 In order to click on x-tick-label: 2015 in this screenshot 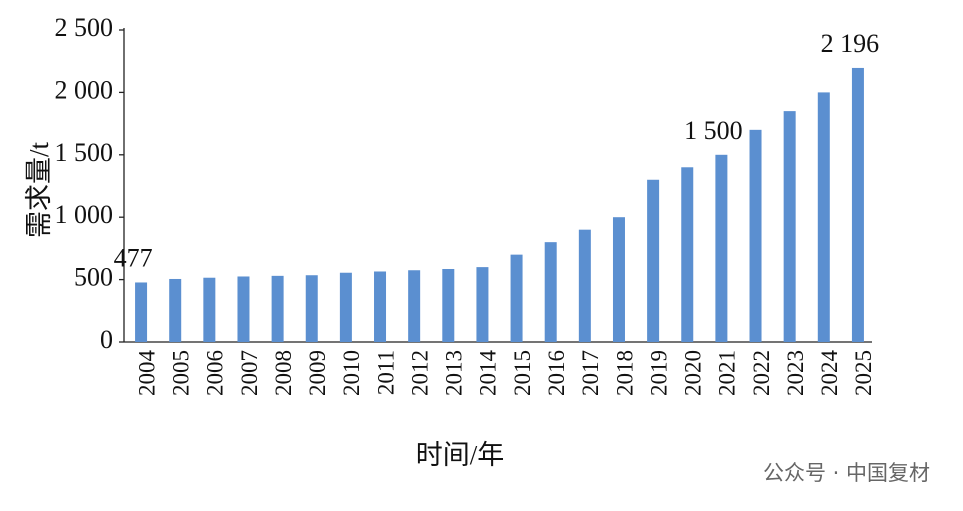, I will do `click(522, 373)`.